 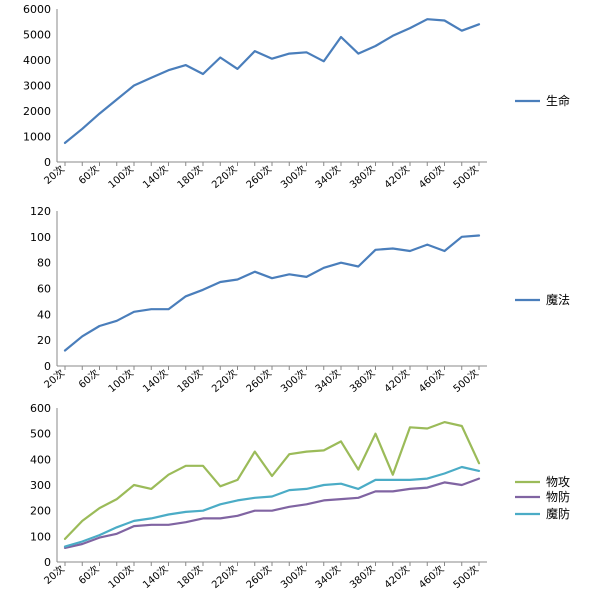 What do you see at coordinates (37, 137) in the screenshot?
I see `y-tick-label: 1000` at bounding box center [37, 137].